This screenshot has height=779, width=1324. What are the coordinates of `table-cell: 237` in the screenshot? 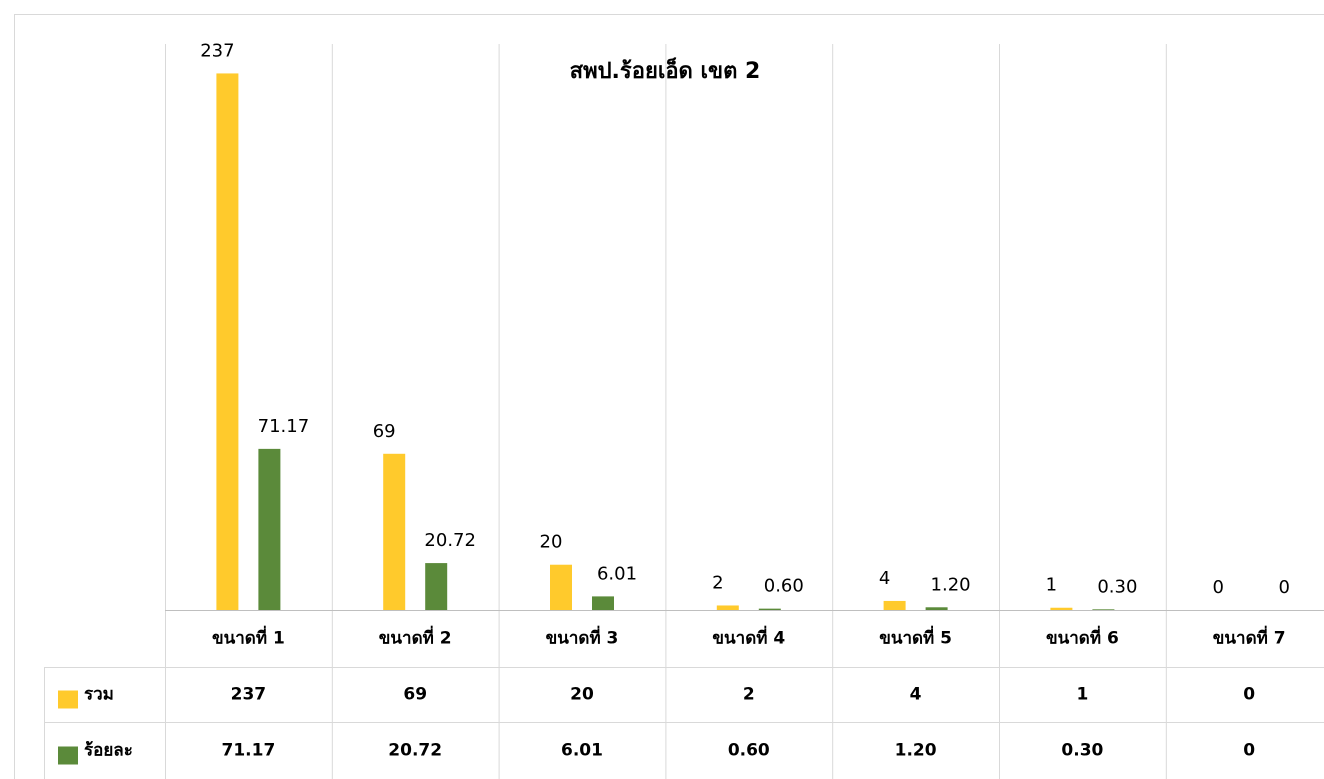 It's located at (249, 695).